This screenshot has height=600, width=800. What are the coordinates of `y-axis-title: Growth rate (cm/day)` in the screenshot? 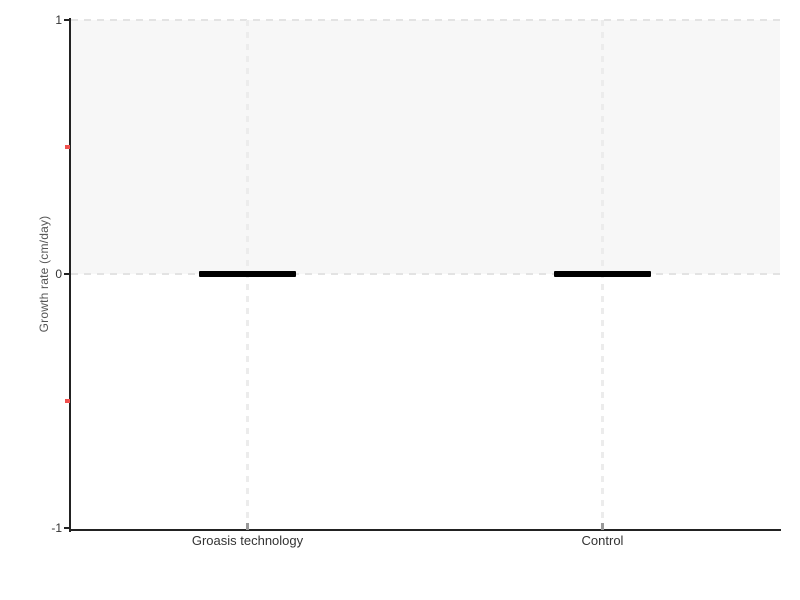 It's located at (44, 274).